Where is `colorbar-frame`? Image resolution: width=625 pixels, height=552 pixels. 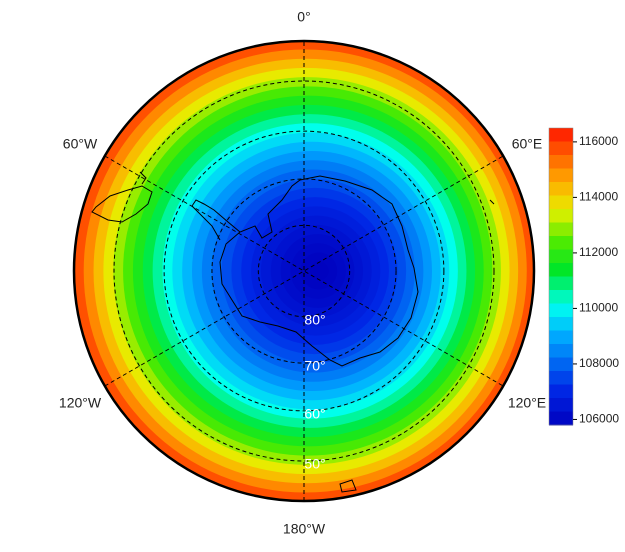 colorbar-frame is located at coordinates (561, 276).